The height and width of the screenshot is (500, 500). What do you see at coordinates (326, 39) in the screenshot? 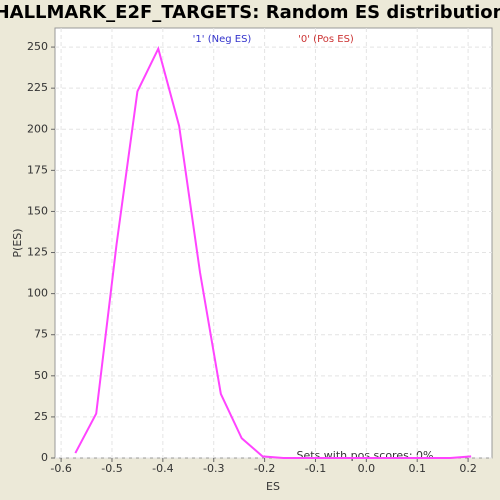
I see `legend-entry: '0' (Pos ES)` at bounding box center [326, 39].